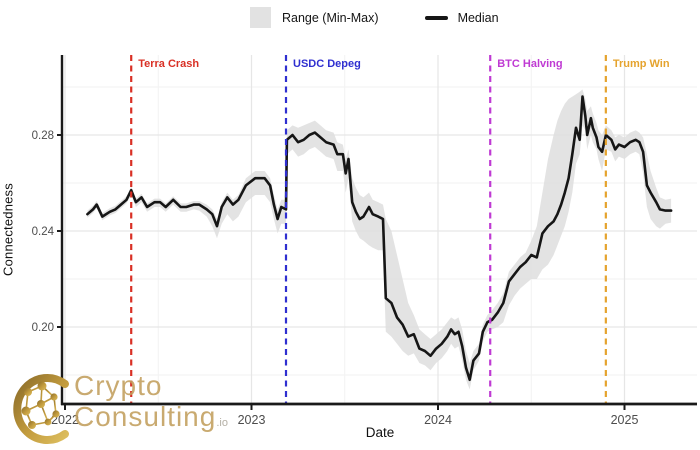 Image resolution: width=700 pixels, height=450 pixels. Describe the element at coordinates (436, 17) in the screenshot. I see `median-line-swatch` at that location.